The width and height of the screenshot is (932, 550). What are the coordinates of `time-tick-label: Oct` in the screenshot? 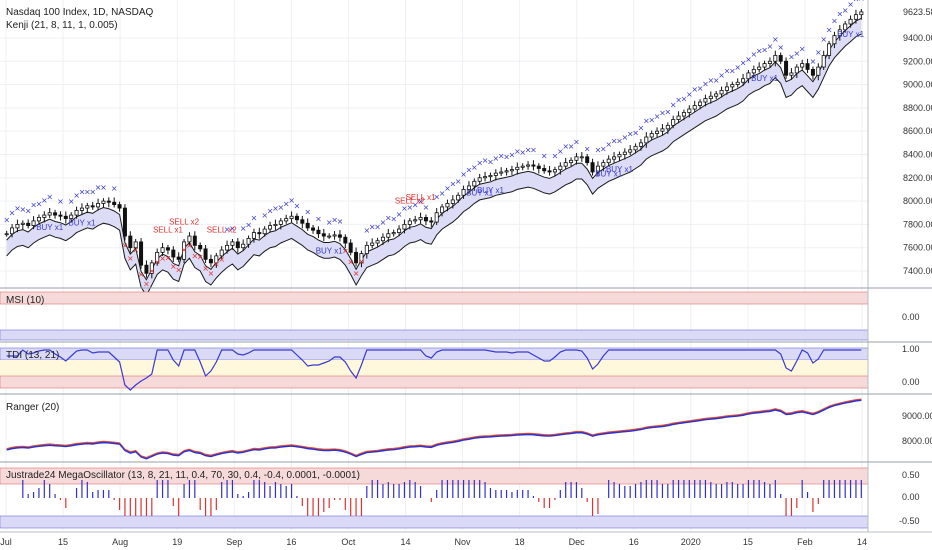 It's located at (348, 542).